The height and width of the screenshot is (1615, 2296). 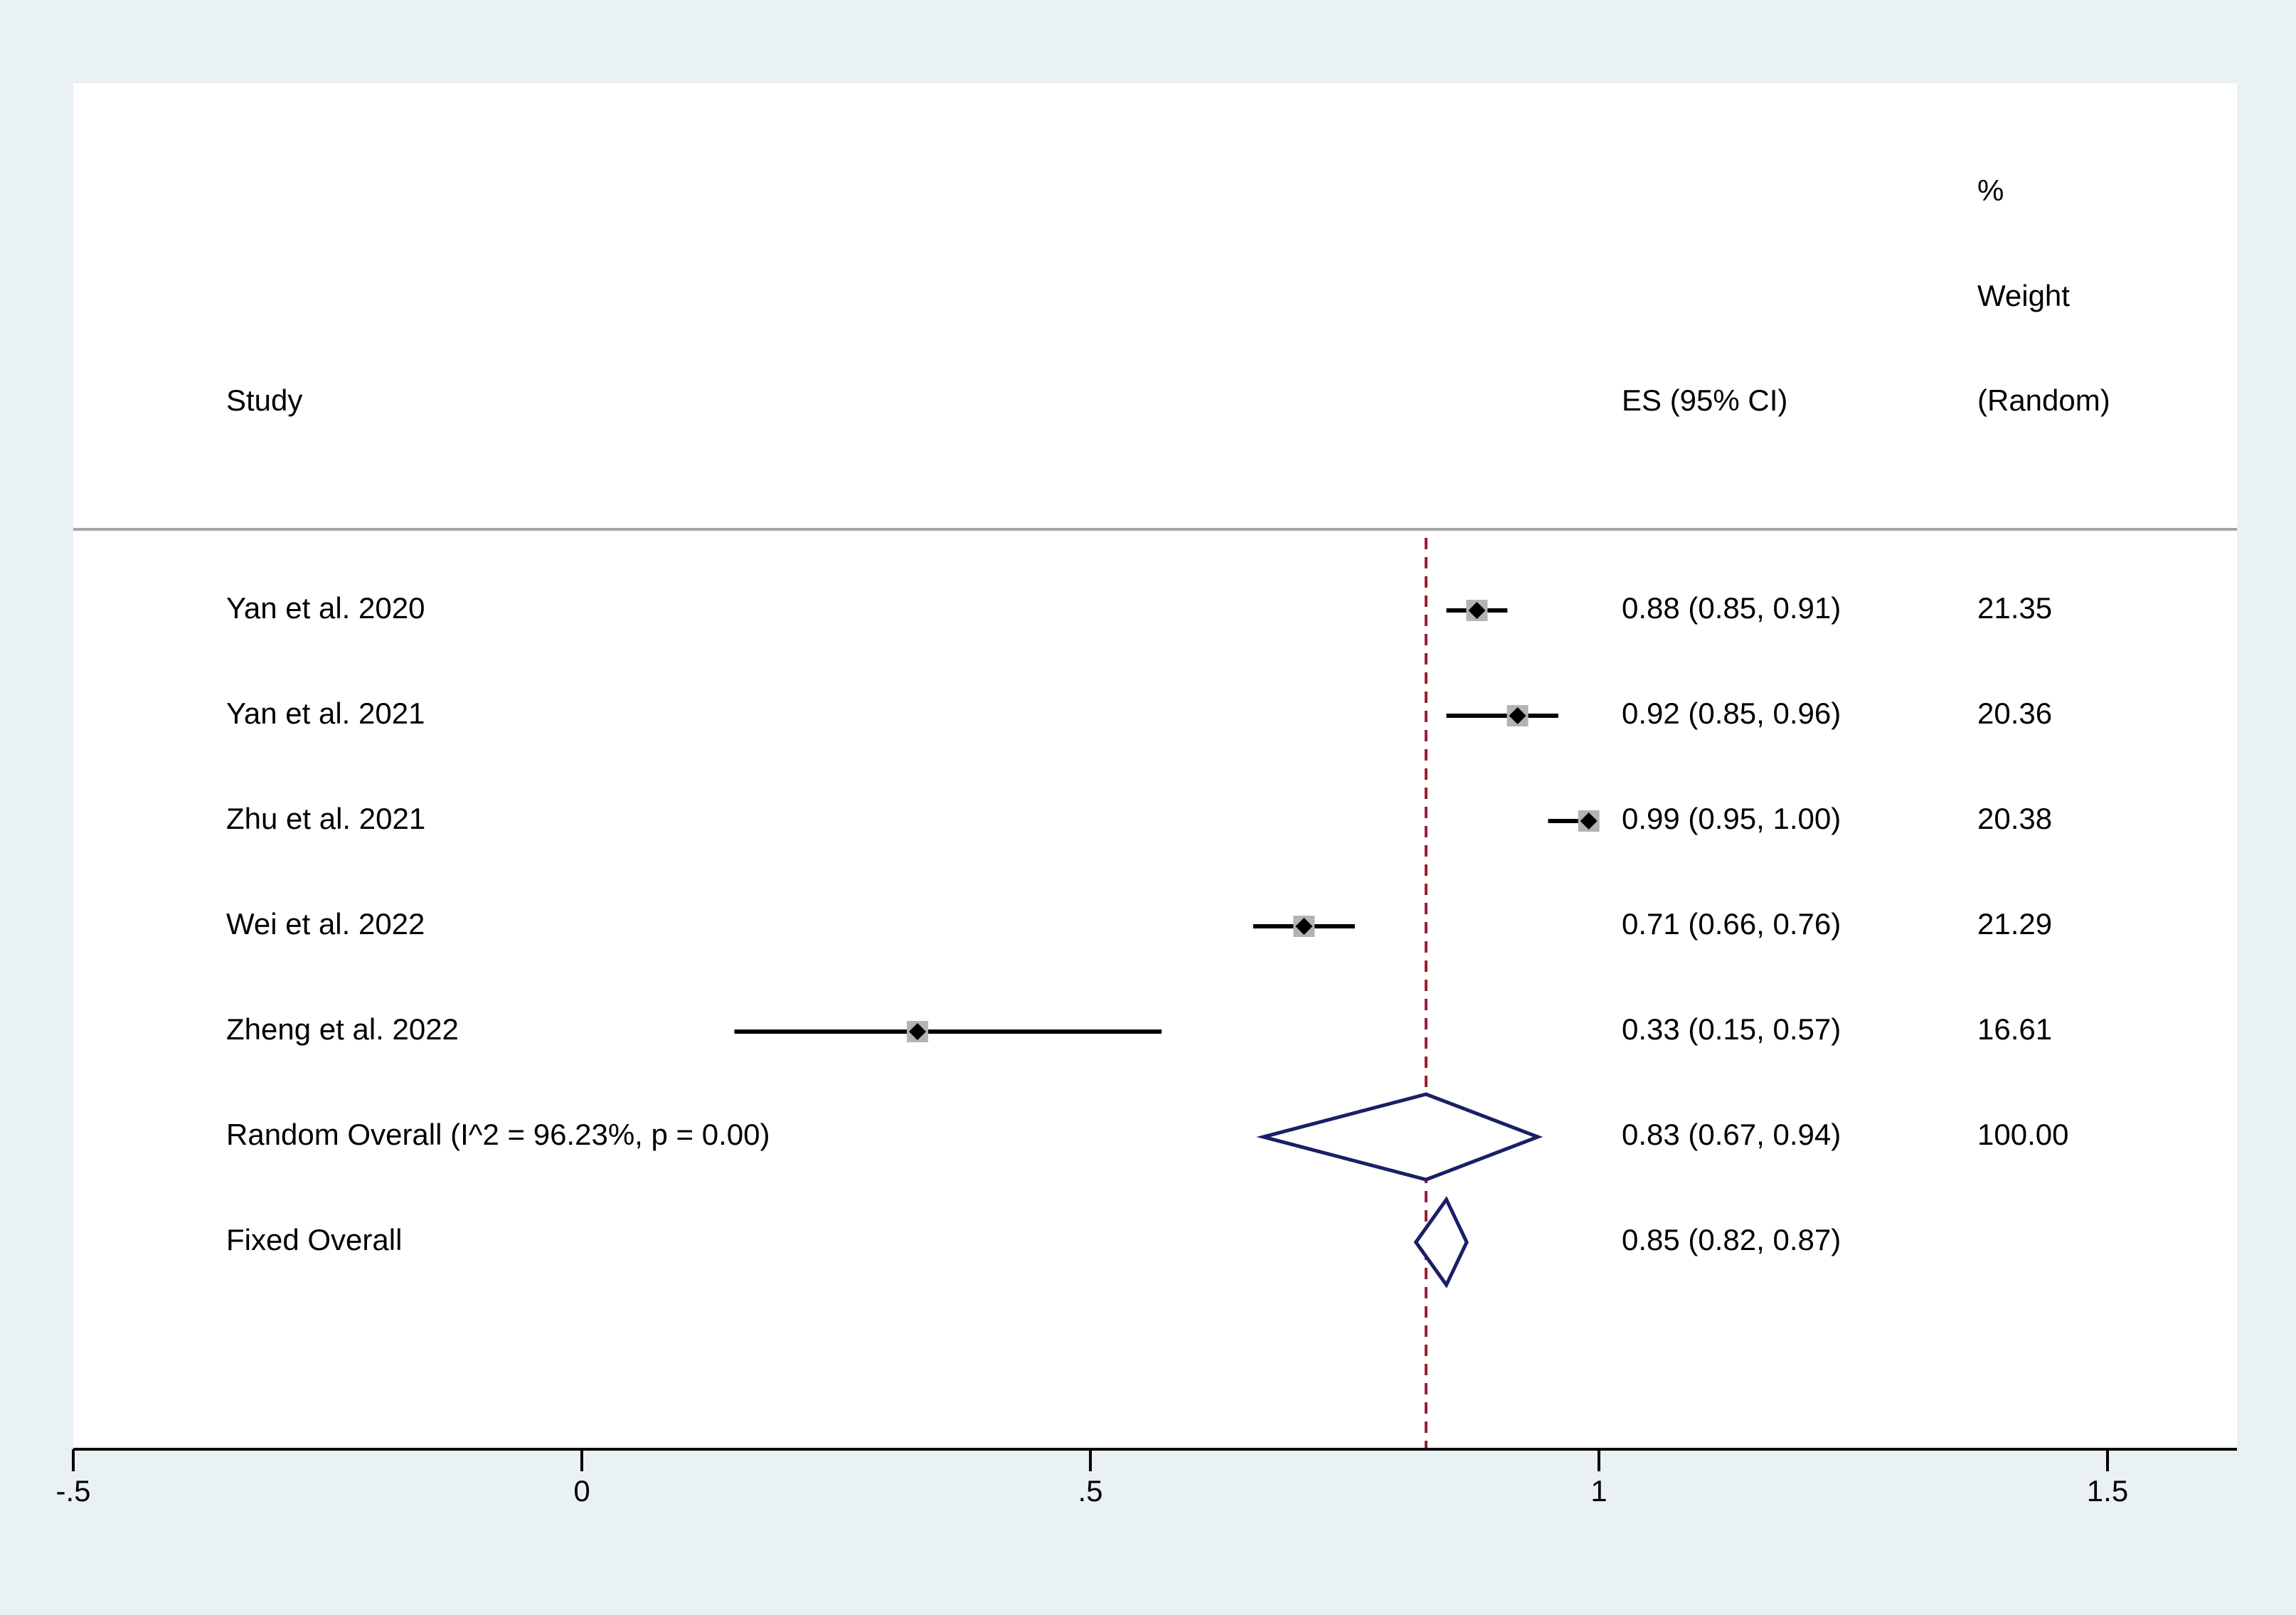 I want to click on overall-label: Random Overall (I^2 = 96.23%, p = 0.00), so click(x=498, y=1134).